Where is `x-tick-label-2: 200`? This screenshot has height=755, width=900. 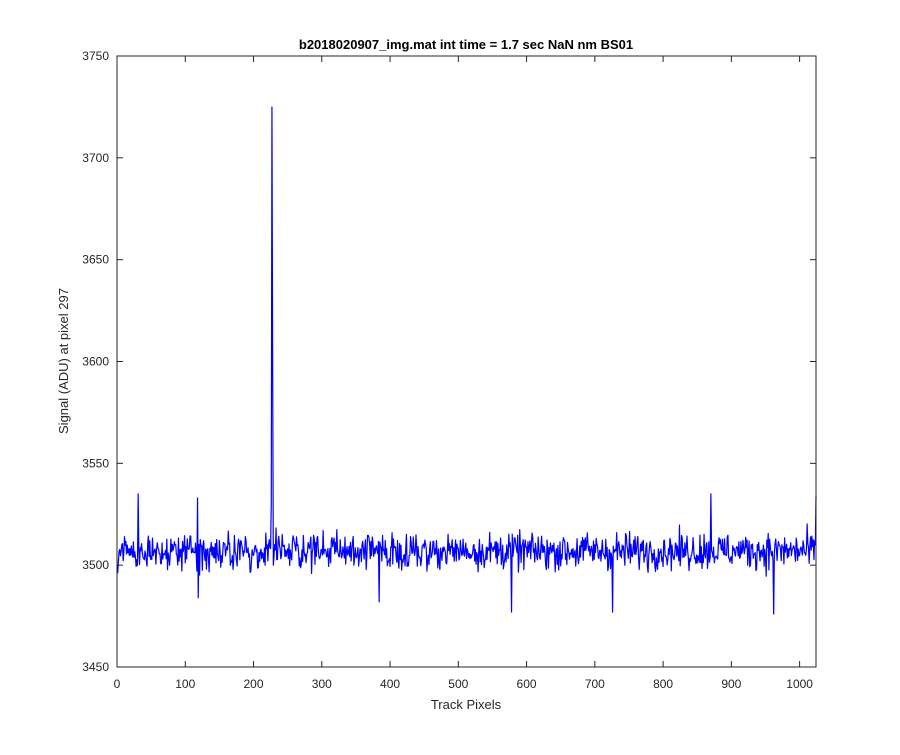
x-tick-label-2: 200 is located at coordinates (254, 684).